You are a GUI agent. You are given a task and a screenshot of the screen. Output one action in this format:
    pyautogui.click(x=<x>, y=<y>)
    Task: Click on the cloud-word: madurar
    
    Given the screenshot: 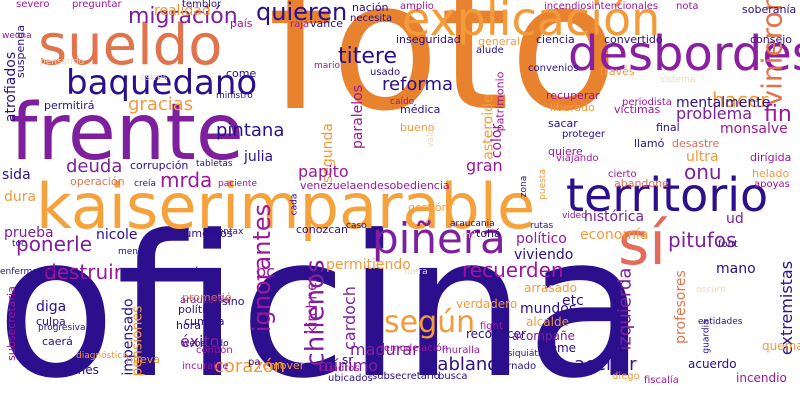 What is the action you would take?
    pyautogui.click(x=384, y=349)
    